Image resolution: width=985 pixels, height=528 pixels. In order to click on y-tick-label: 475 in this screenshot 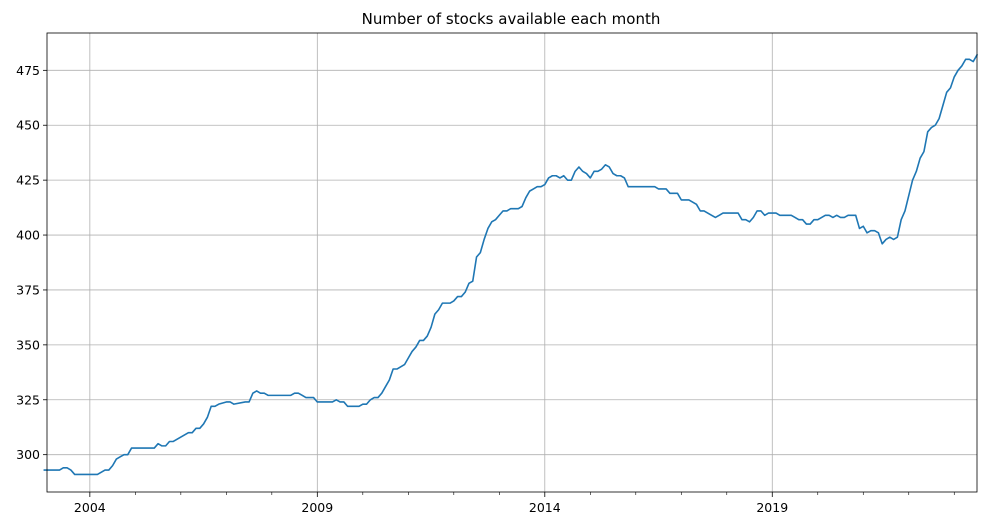, I will do `click(28, 70)`.